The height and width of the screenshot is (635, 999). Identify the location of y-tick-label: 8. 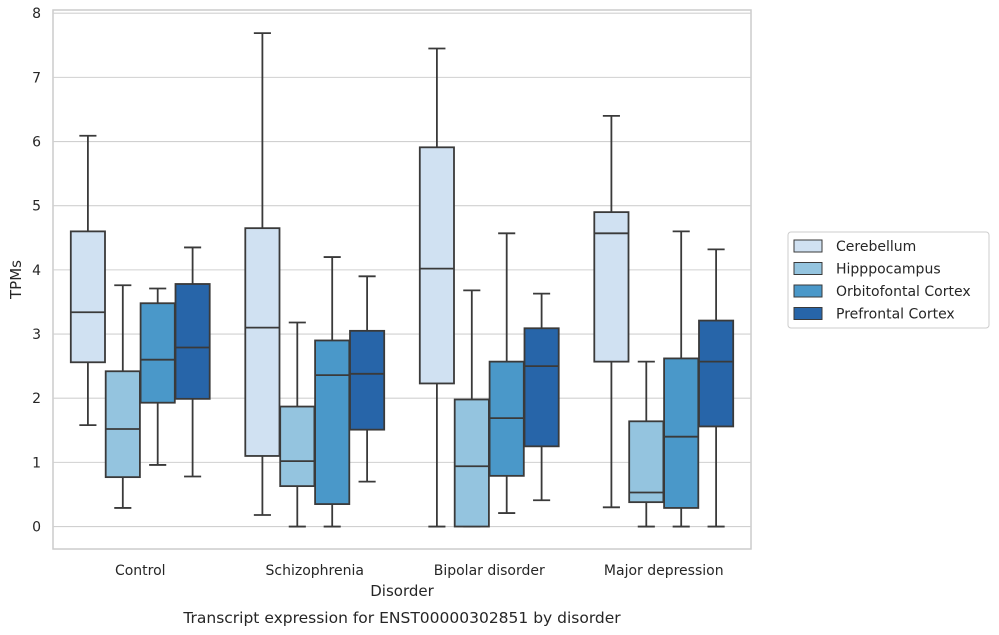
(36, 14).